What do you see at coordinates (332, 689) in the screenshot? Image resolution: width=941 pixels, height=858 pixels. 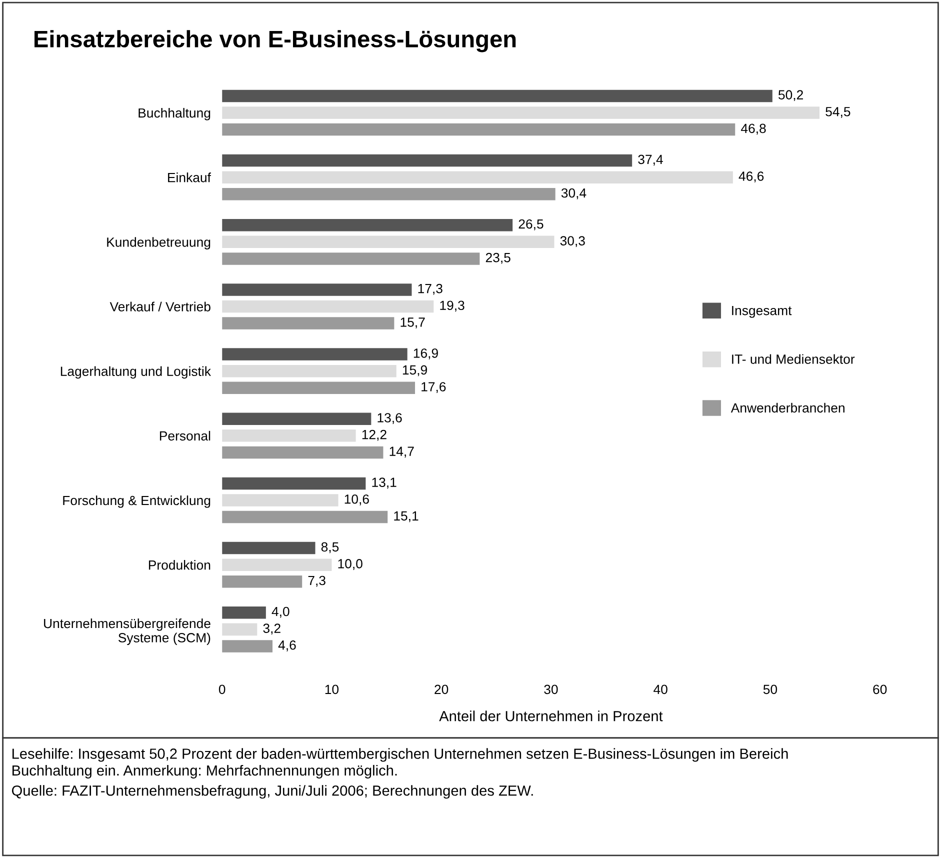 I see `x-tick-label: 10` at bounding box center [332, 689].